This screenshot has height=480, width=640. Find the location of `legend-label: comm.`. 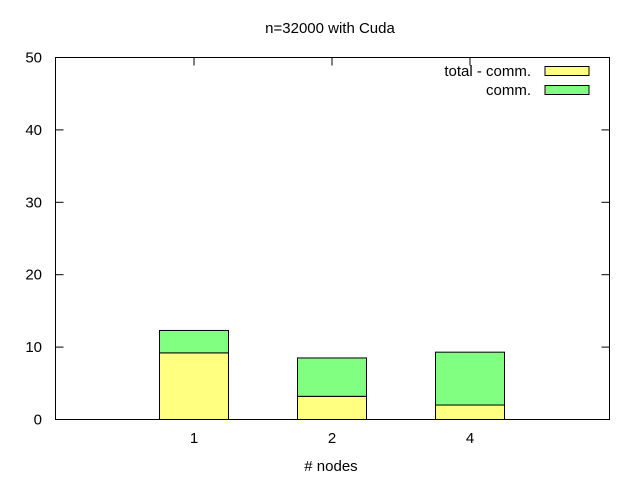

legend-label: comm. is located at coordinates (508, 90).